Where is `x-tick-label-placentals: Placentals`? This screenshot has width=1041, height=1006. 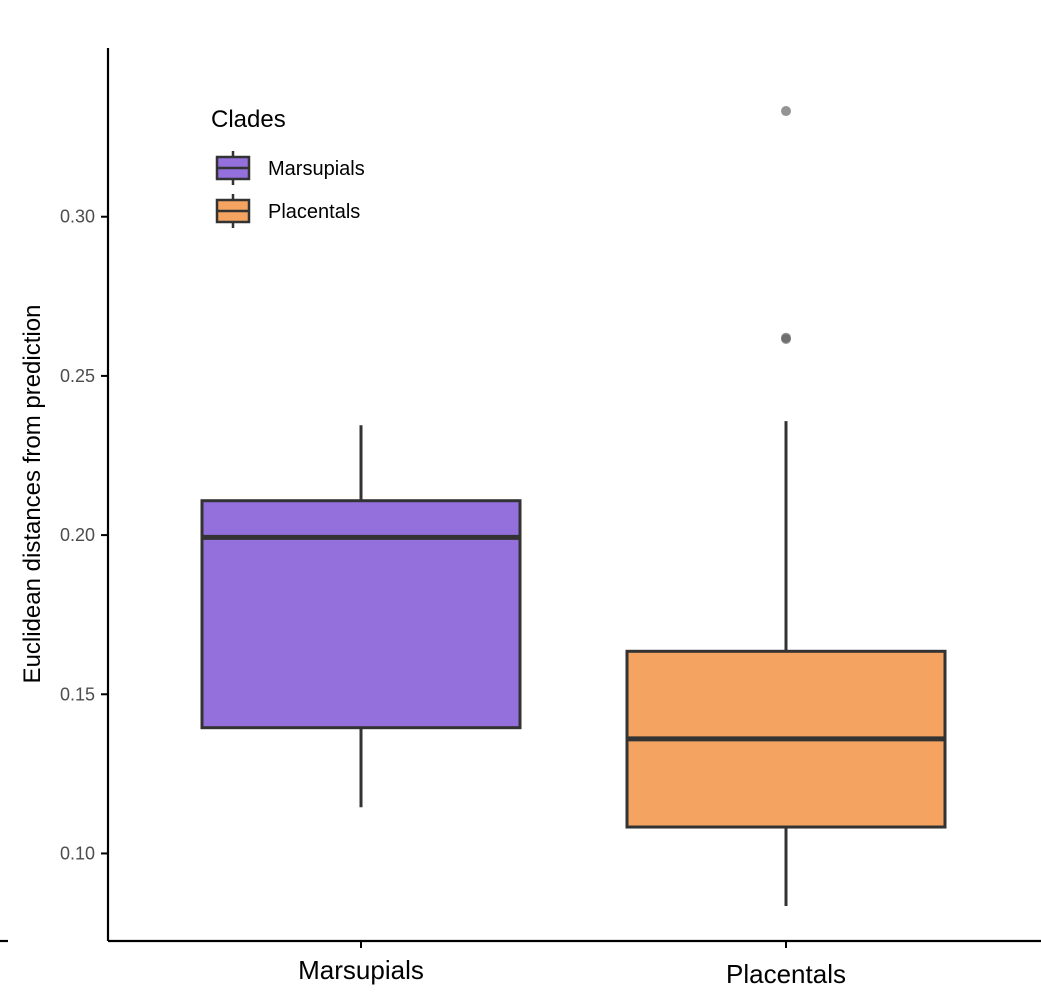 x-tick-label-placentals: Placentals is located at coordinates (786, 974).